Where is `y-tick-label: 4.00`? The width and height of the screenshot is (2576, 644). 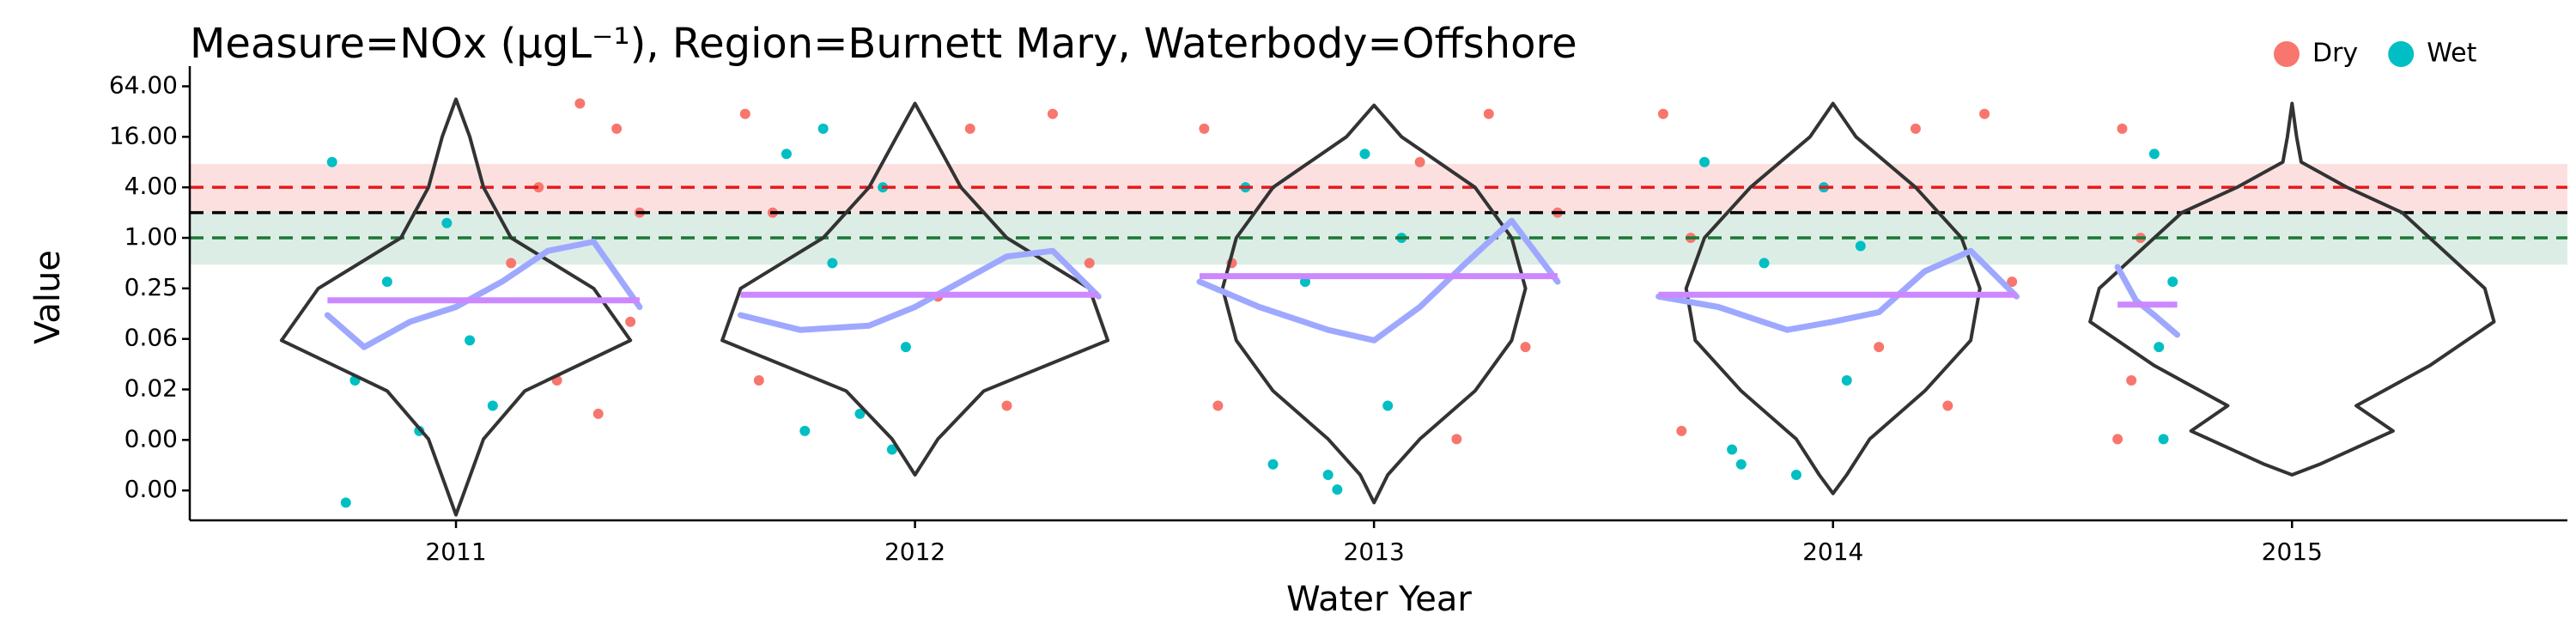
y-tick-label: 4.00 is located at coordinates (151, 186).